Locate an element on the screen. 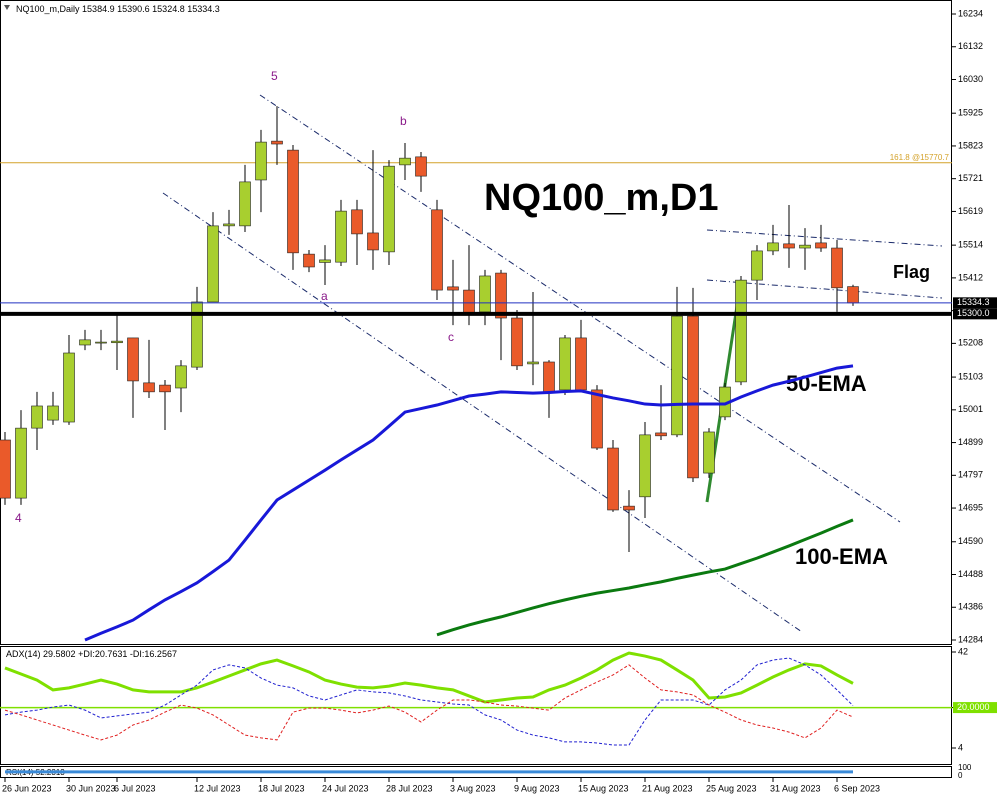  pdi-value: 20.7631 is located at coordinates (111, 654).